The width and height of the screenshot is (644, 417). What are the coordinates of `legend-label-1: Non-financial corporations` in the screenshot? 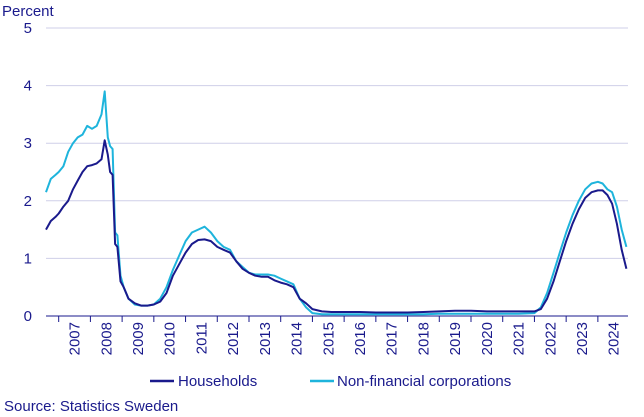 It's located at (424, 381).